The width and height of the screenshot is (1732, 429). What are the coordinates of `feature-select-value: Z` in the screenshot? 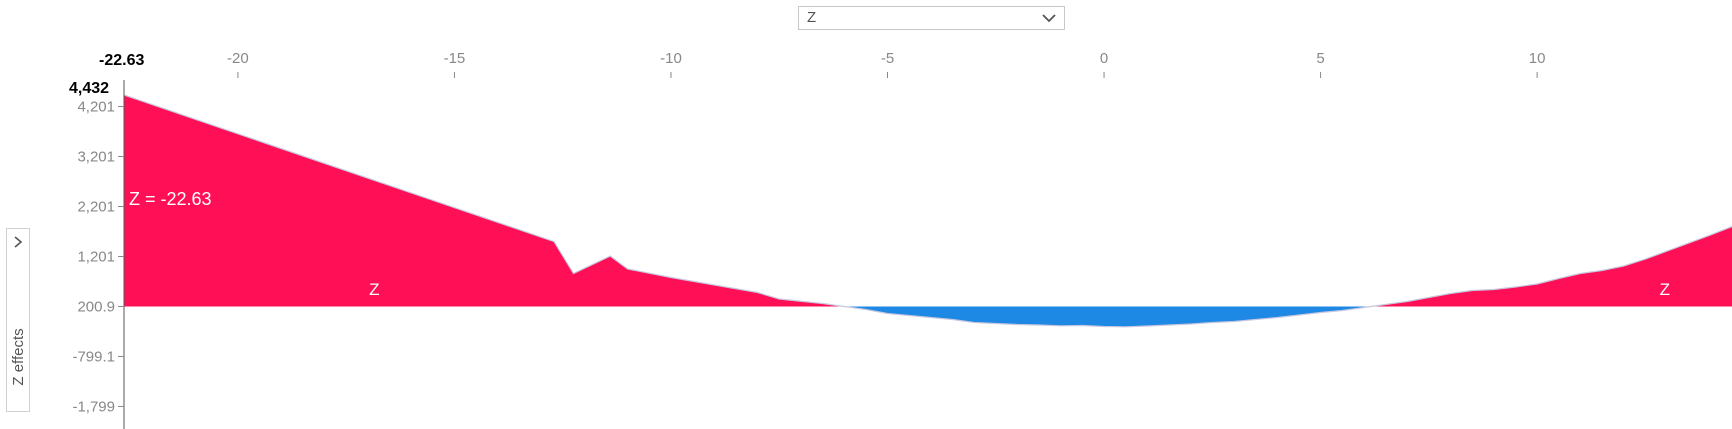 It's located at (812, 17).